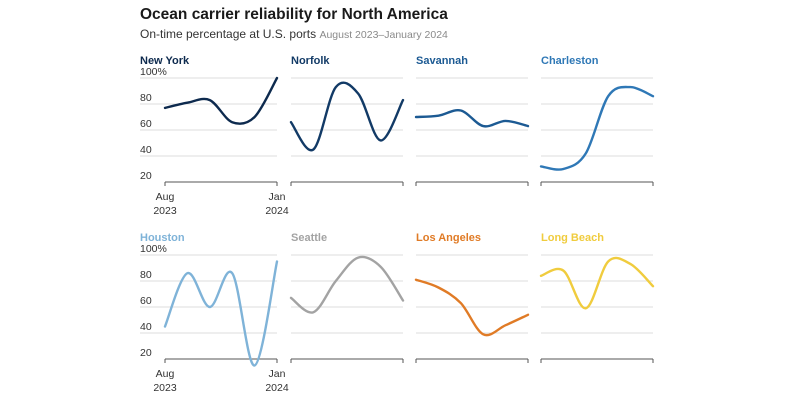  What do you see at coordinates (570, 61) in the screenshot?
I see `panel-title-charleston: Charleston` at bounding box center [570, 61].